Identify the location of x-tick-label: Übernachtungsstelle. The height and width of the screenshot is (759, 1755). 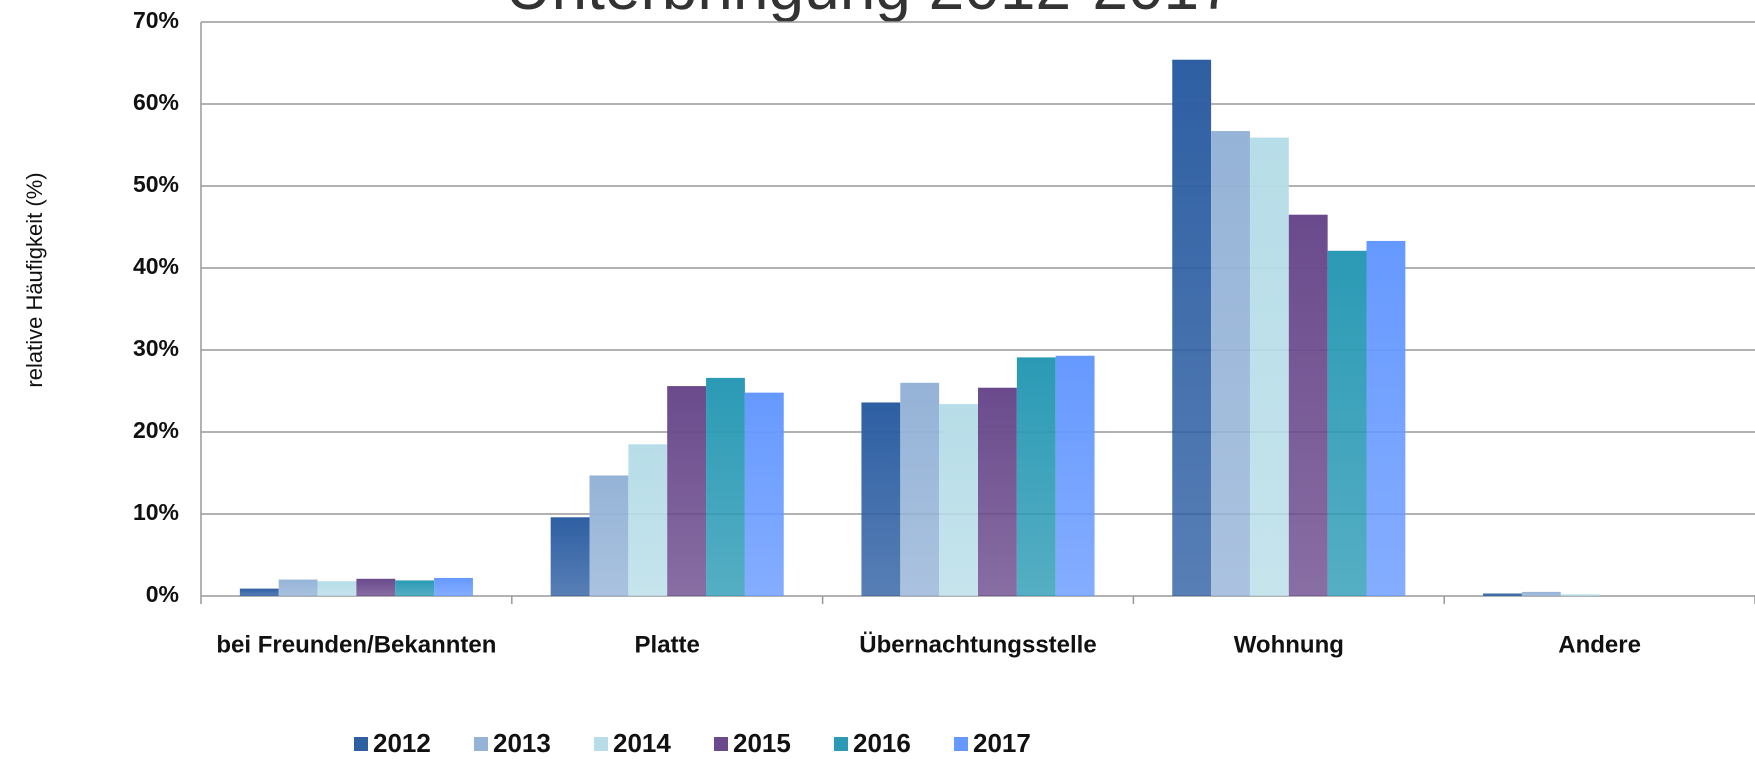
(977, 644).